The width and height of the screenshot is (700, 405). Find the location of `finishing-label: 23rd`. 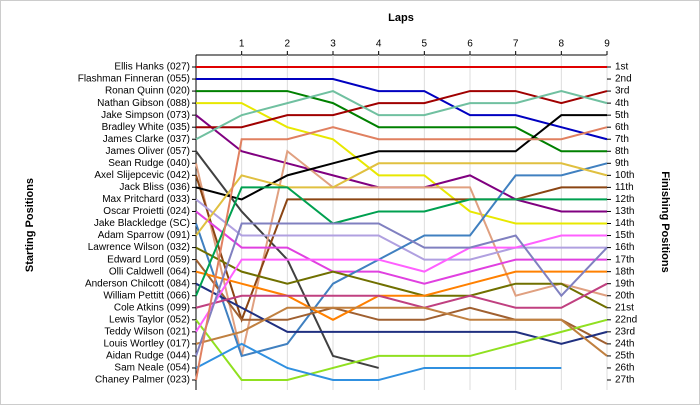

finishing-label: 23rd is located at coordinates (625, 331).